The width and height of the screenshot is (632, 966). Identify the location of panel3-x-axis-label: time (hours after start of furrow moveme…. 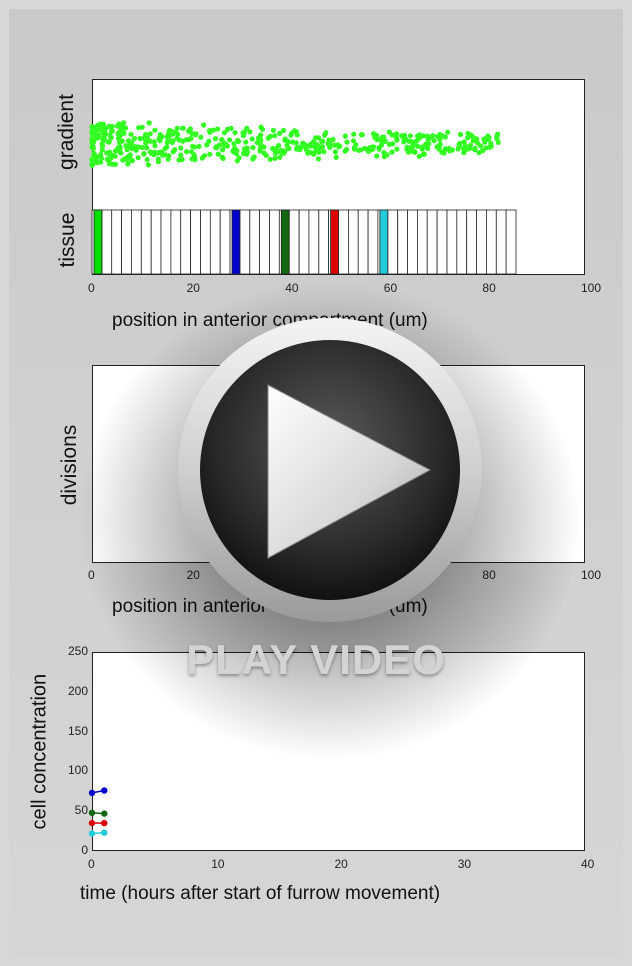
(260, 893).